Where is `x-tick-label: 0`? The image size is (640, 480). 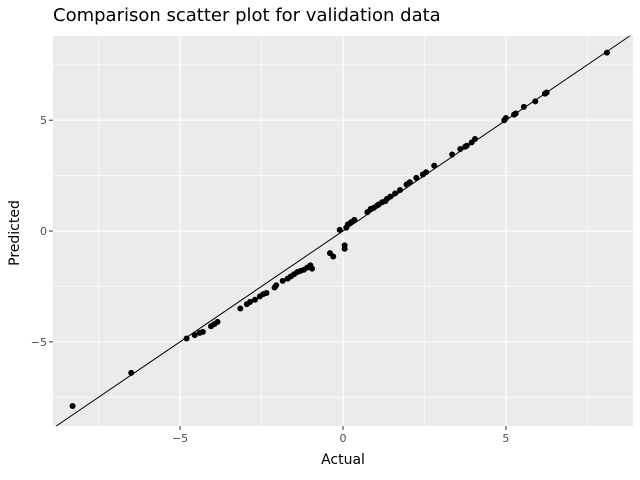
x-tick-label: 0 is located at coordinates (343, 438).